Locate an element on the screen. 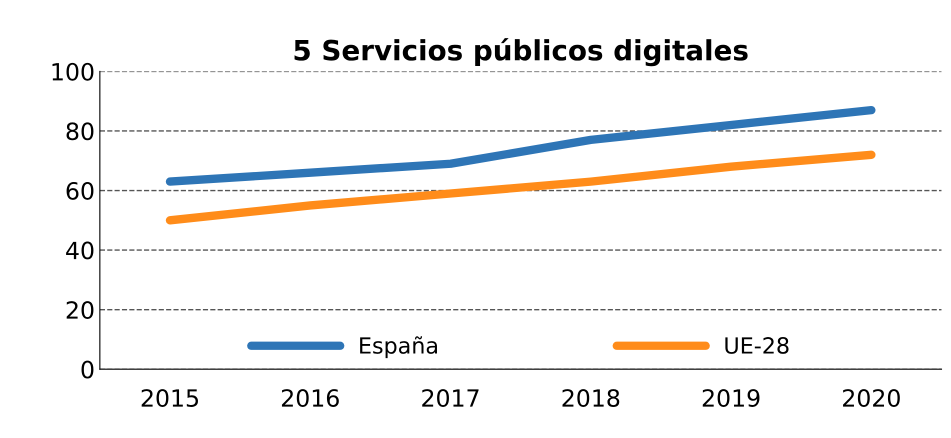  x-tick-label: 2019 is located at coordinates (731, 398).